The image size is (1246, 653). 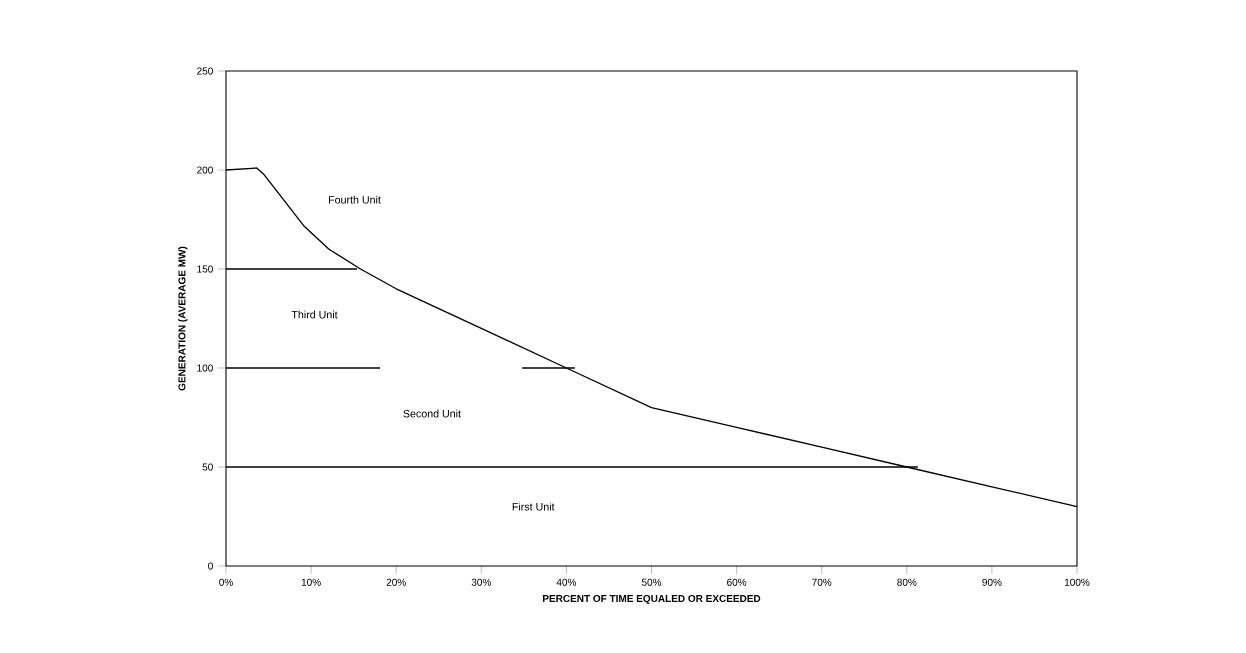 I want to click on annotation: Second Unit, so click(x=432, y=413).